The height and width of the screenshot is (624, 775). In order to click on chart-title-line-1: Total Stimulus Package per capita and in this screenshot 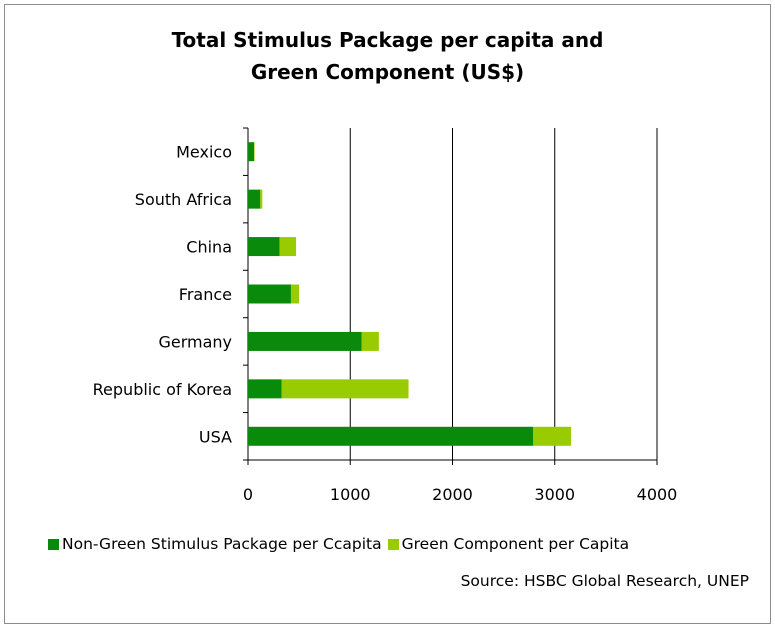, I will do `click(387, 40)`.